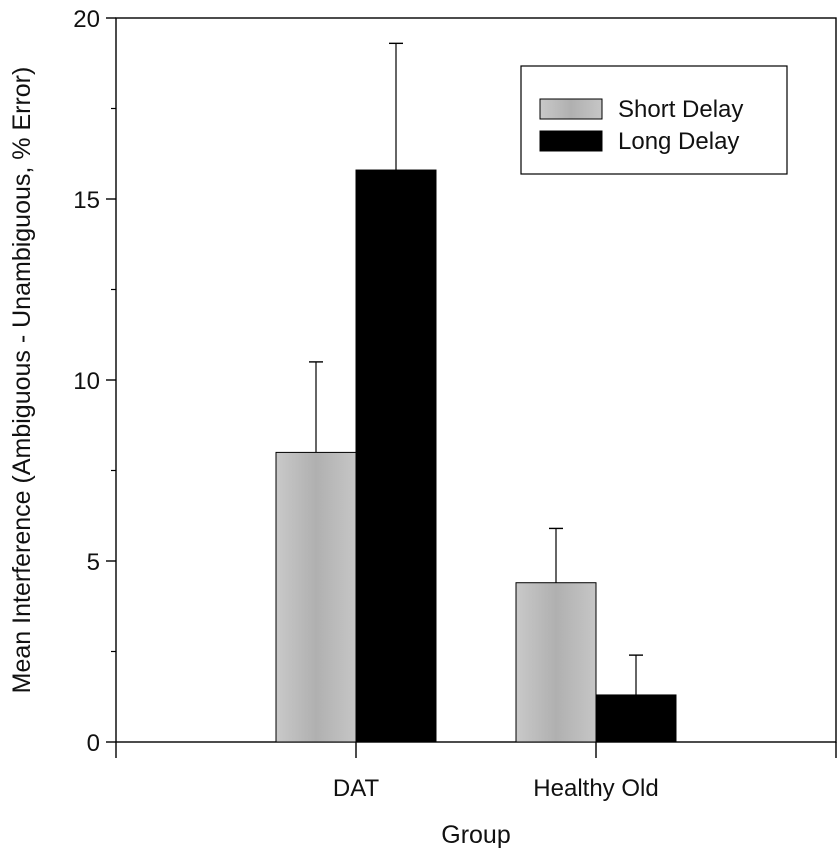 The height and width of the screenshot is (855, 839). Describe the element at coordinates (86, 381) in the screenshot. I see `y-tick-label: 10` at that location.